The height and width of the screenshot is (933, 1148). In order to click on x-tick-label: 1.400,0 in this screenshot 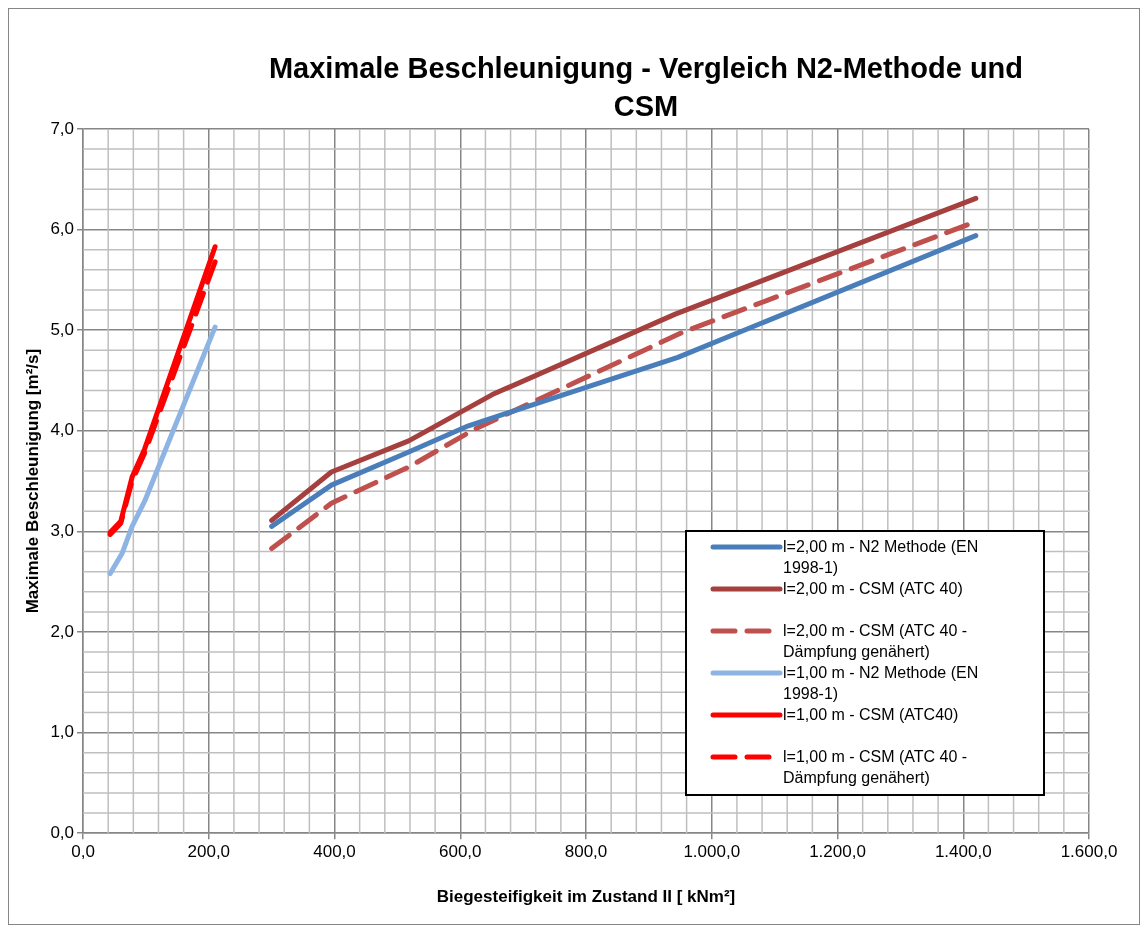, I will do `click(963, 852)`.